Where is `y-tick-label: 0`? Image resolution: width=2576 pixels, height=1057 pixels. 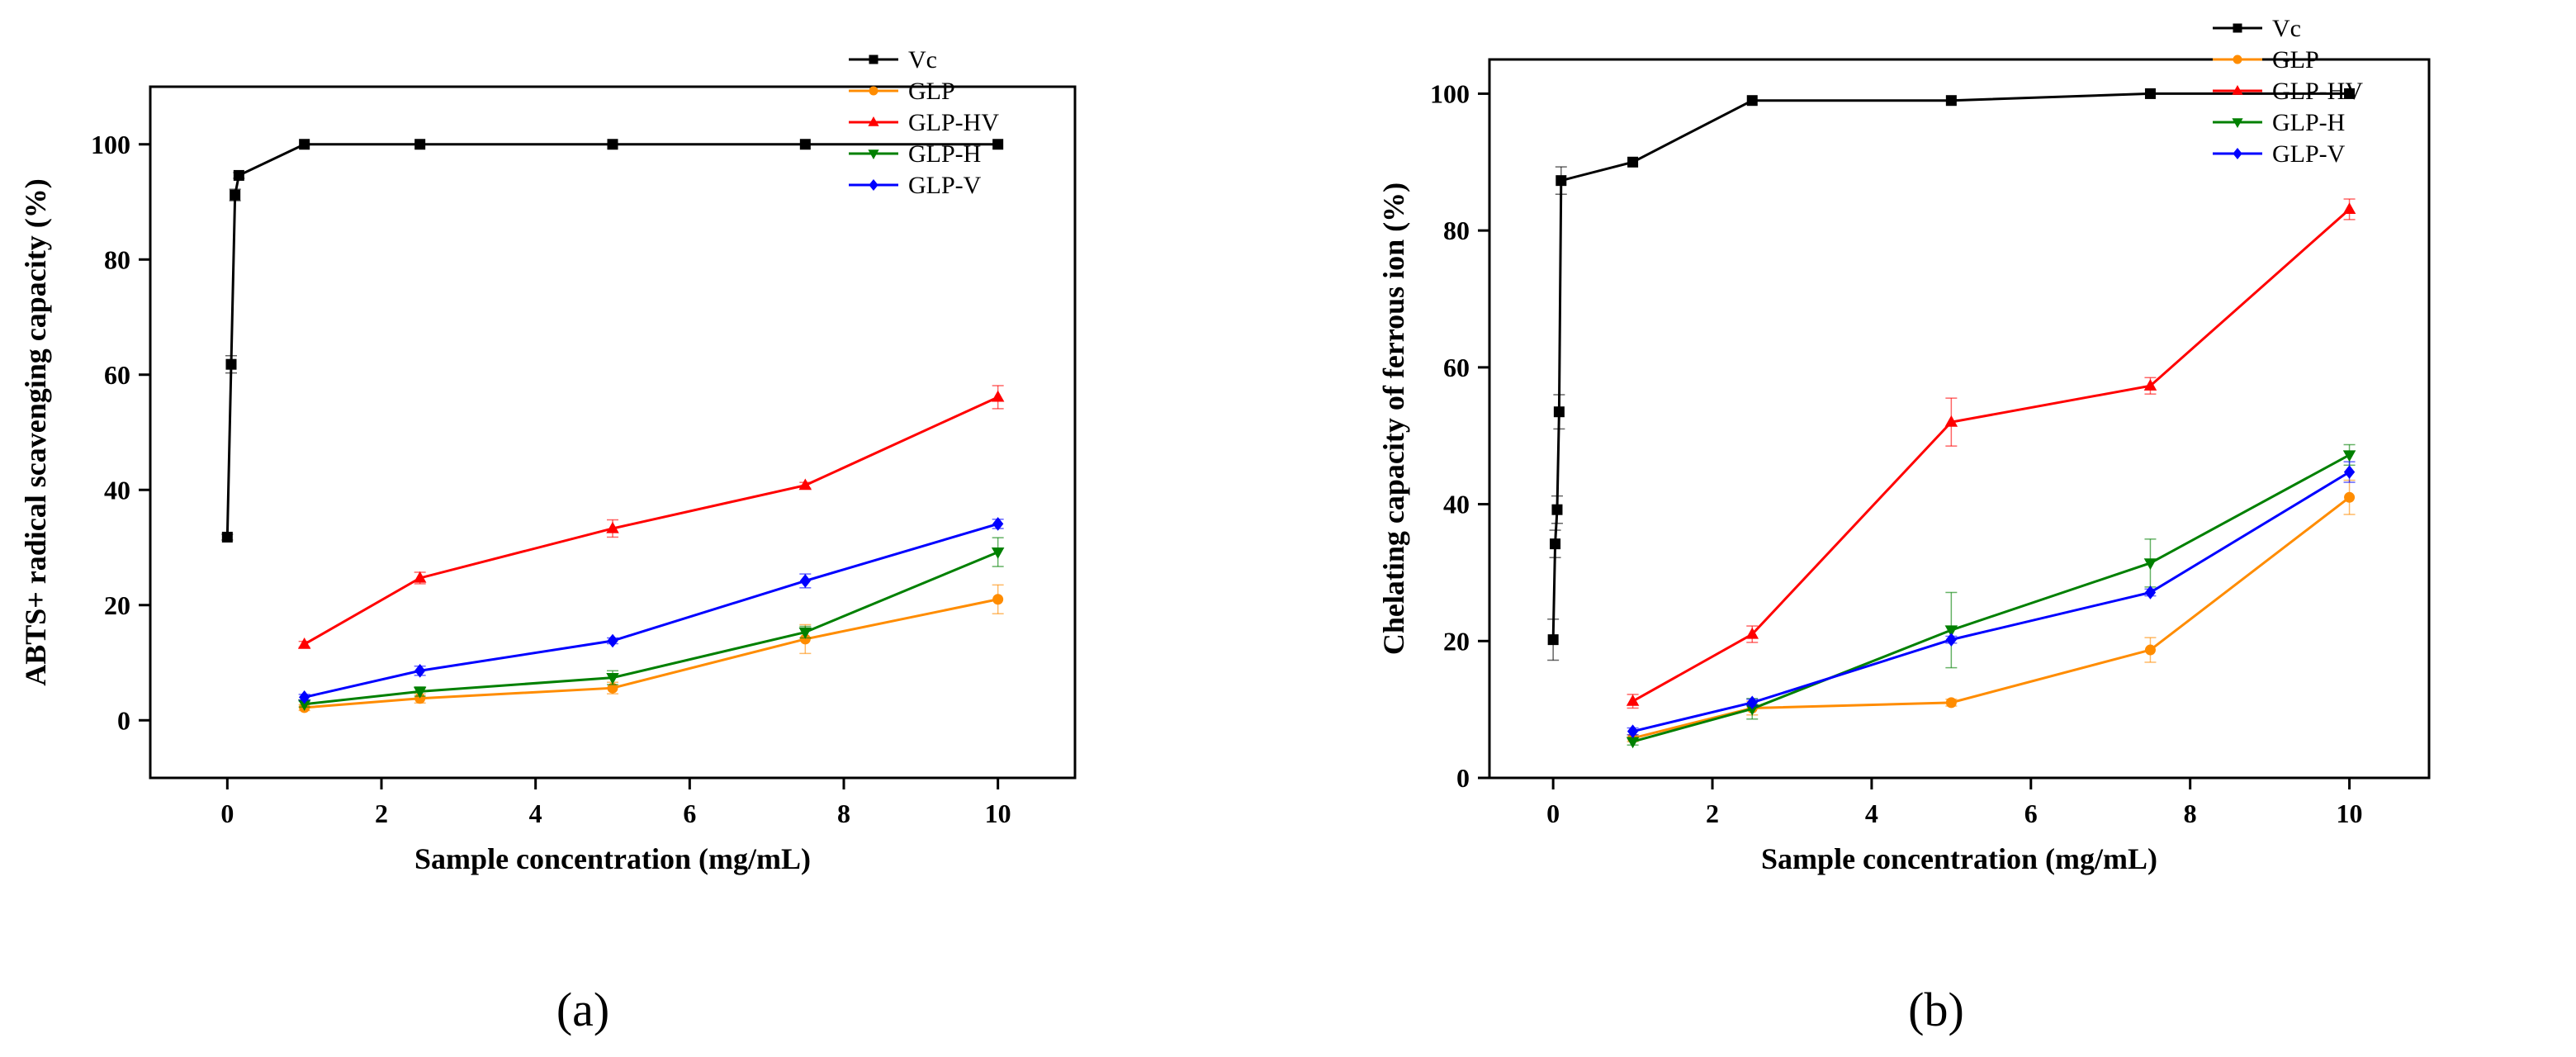
y-tick-label: 0 is located at coordinates (123, 720).